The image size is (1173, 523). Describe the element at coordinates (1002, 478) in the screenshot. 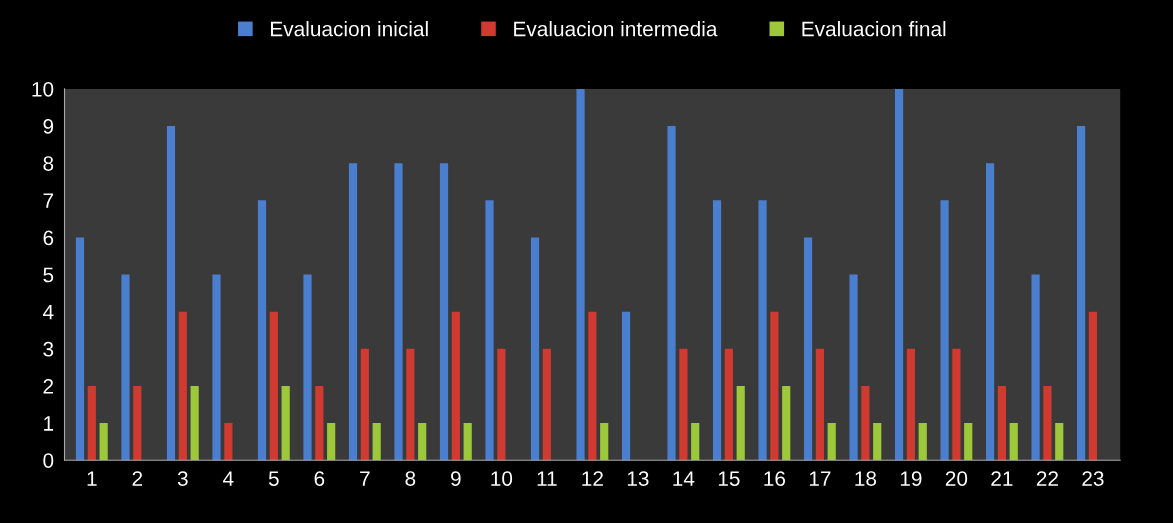

I see `x-tick-label: 21` at that location.